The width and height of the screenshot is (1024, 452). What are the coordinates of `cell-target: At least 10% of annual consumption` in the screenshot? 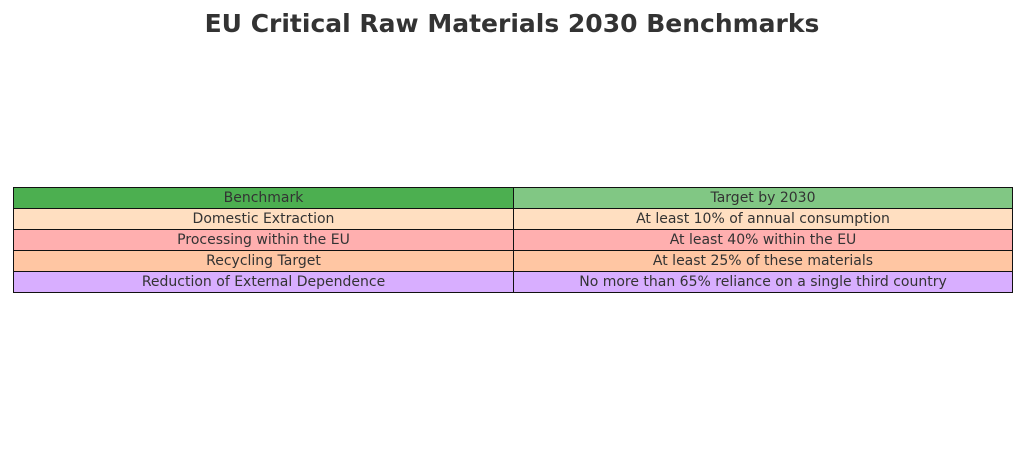 It's located at (763, 219).